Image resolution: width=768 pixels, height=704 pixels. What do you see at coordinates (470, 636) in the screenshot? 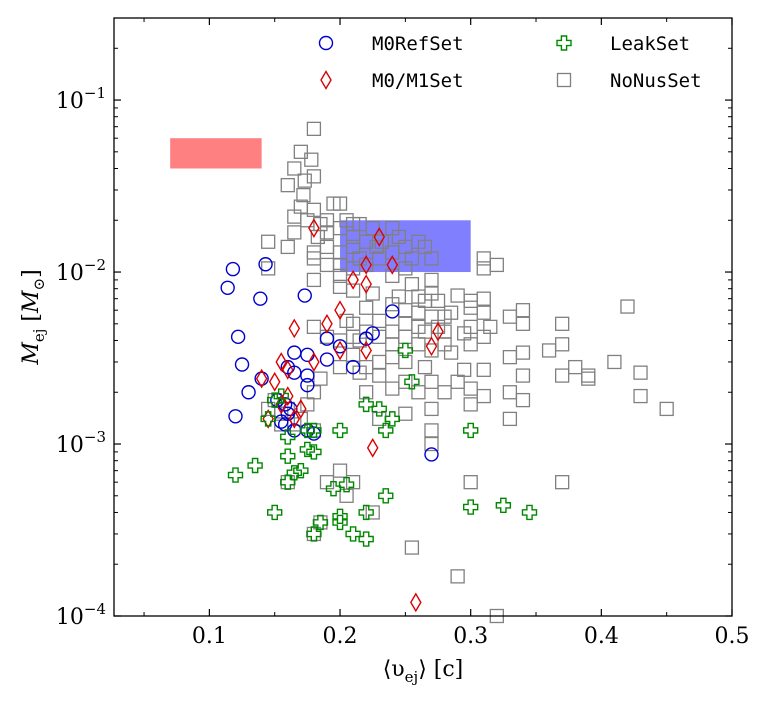
I see `x-tick-label: 0.3` at bounding box center [470, 636].